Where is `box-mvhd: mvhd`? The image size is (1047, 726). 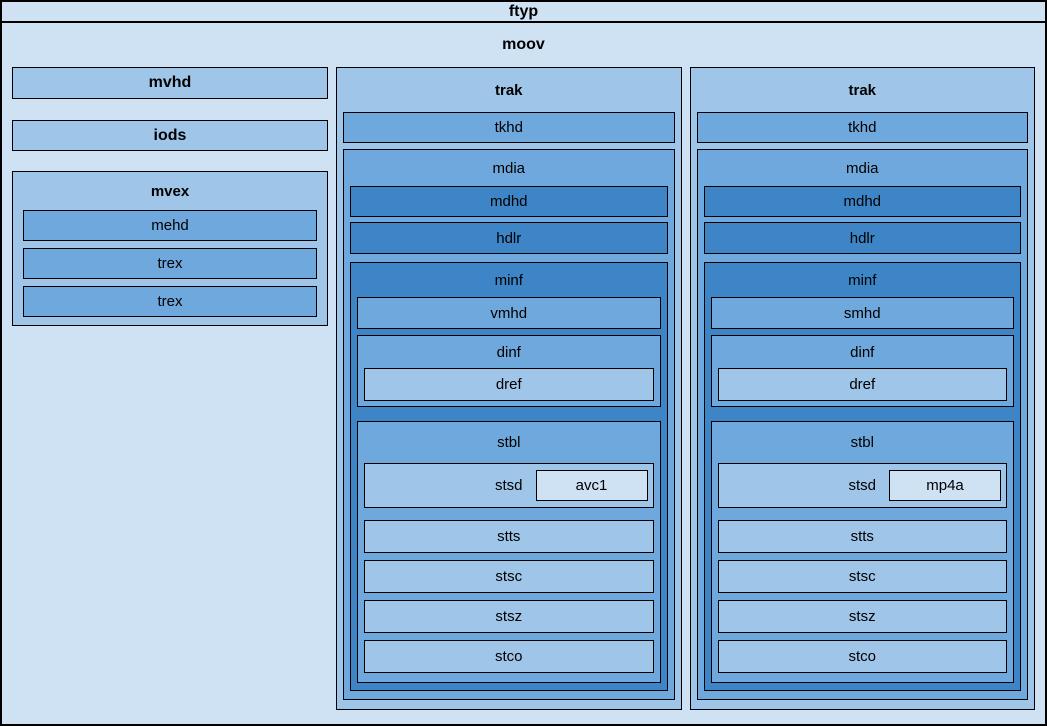
box-mvhd: mvhd is located at coordinates (170, 83).